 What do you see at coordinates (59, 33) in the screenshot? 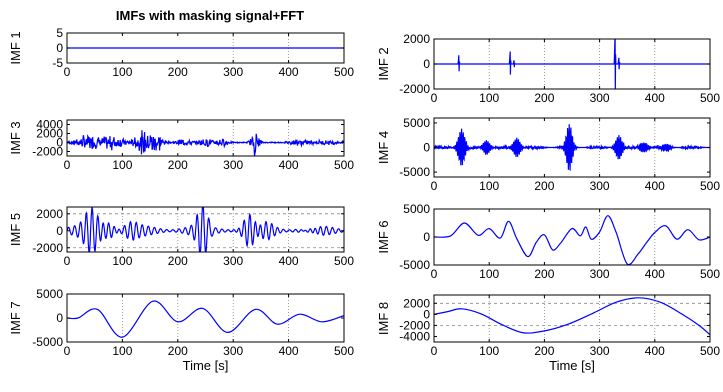
I see `y-tick-label: 5` at bounding box center [59, 33].